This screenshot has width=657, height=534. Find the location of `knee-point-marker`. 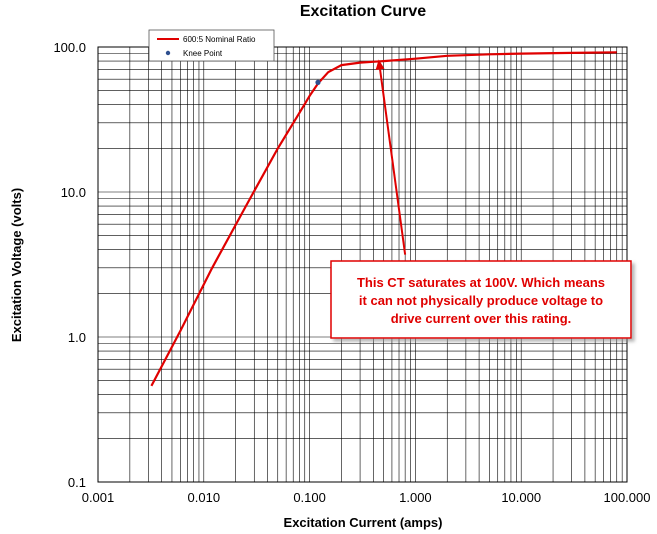

knee-point-marker is located at coordinates (317, 82).